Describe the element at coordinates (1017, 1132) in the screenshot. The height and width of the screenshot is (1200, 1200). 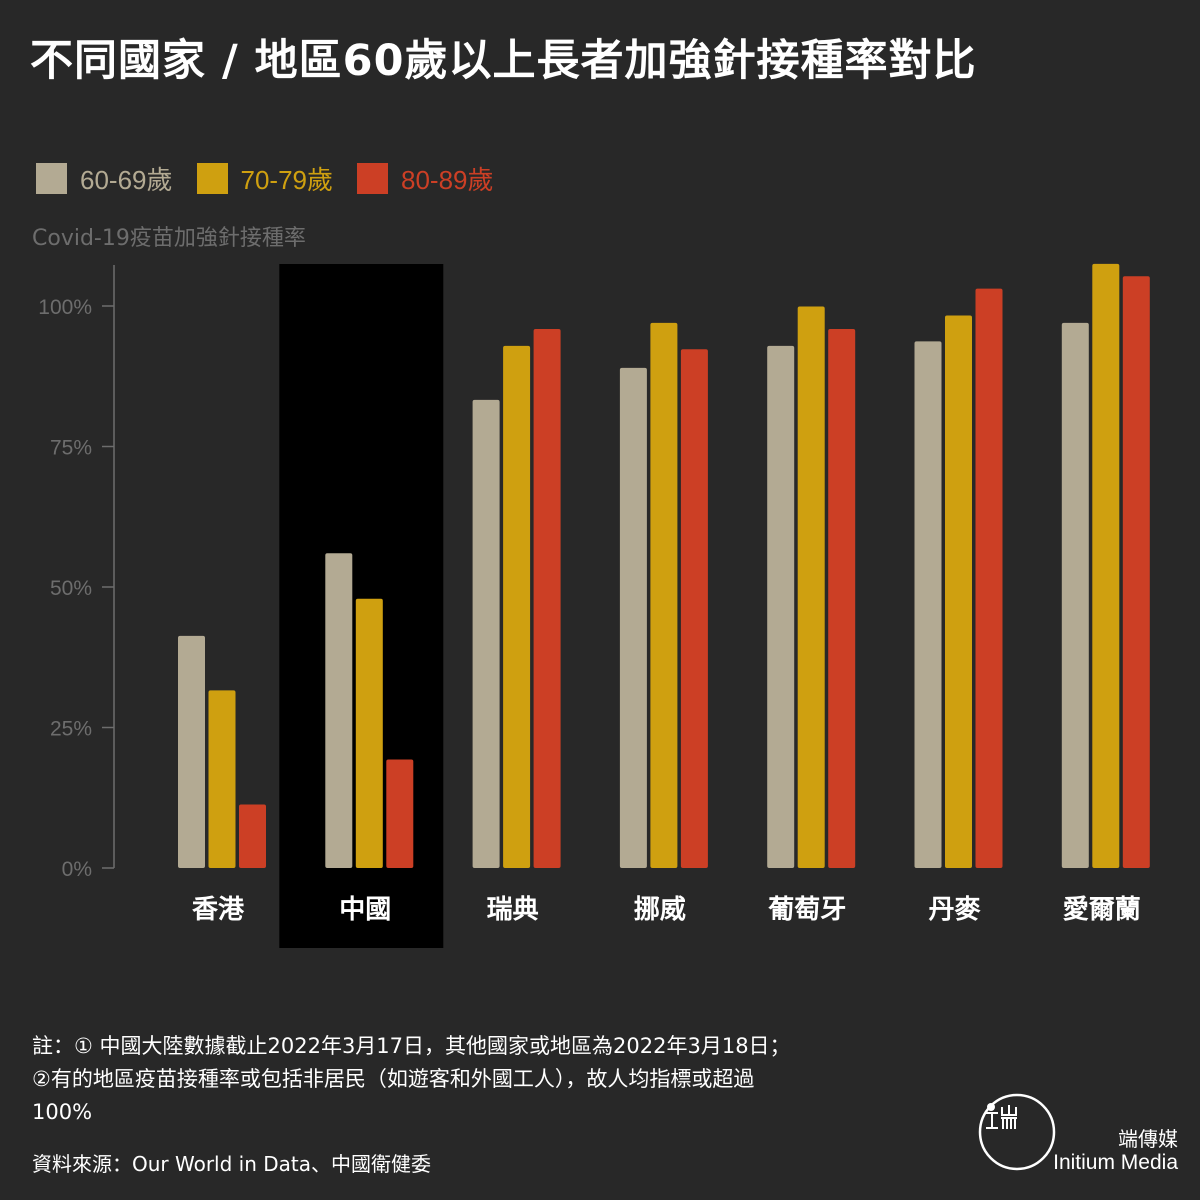
I see `initium-logo-icon` at that location.